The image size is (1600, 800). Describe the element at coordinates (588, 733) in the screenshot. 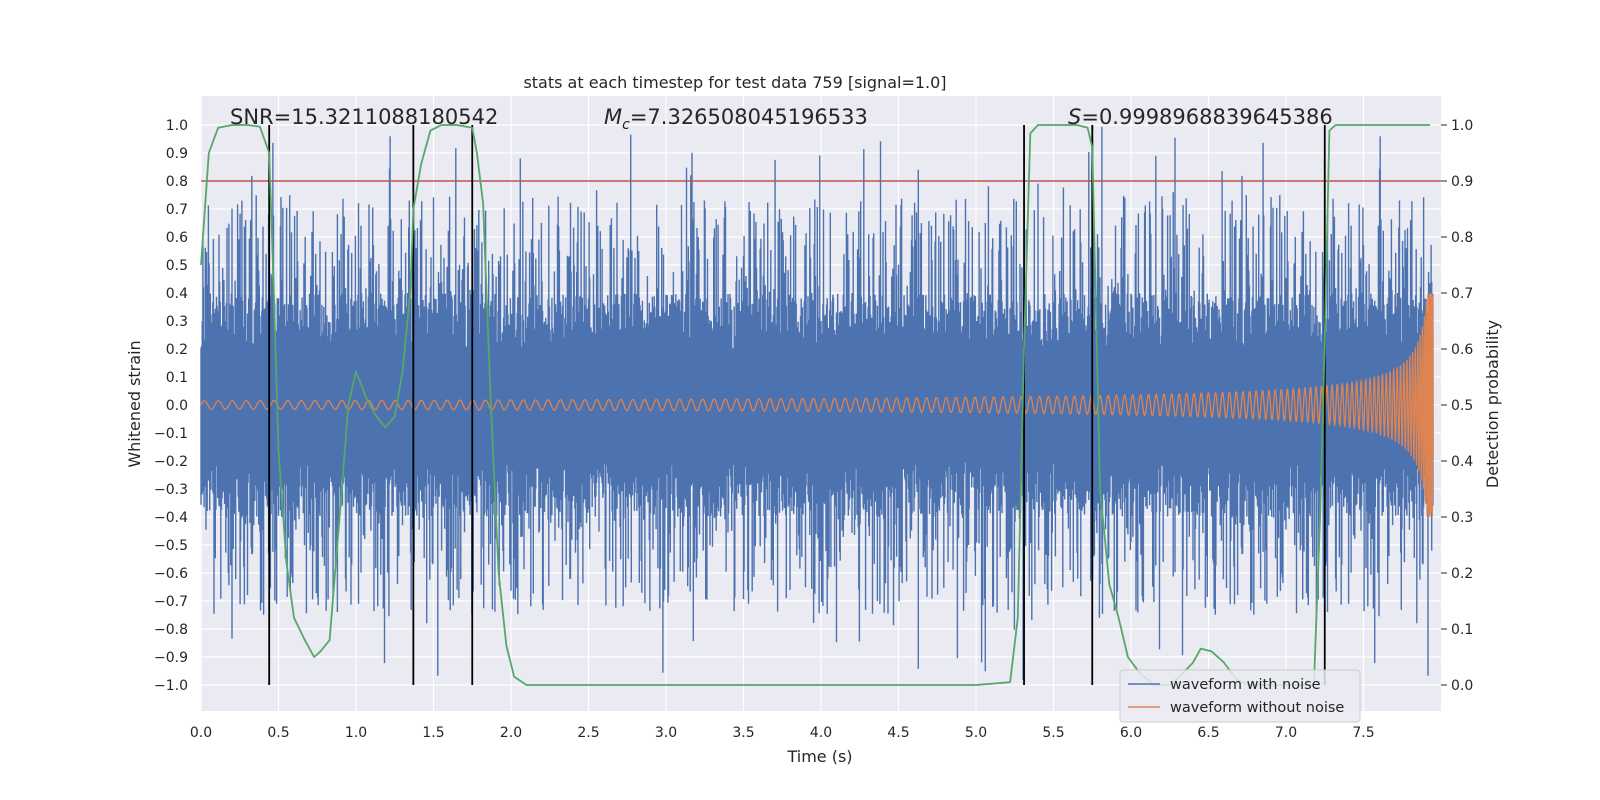

I see `x-tick-label: 2.5` at that location.